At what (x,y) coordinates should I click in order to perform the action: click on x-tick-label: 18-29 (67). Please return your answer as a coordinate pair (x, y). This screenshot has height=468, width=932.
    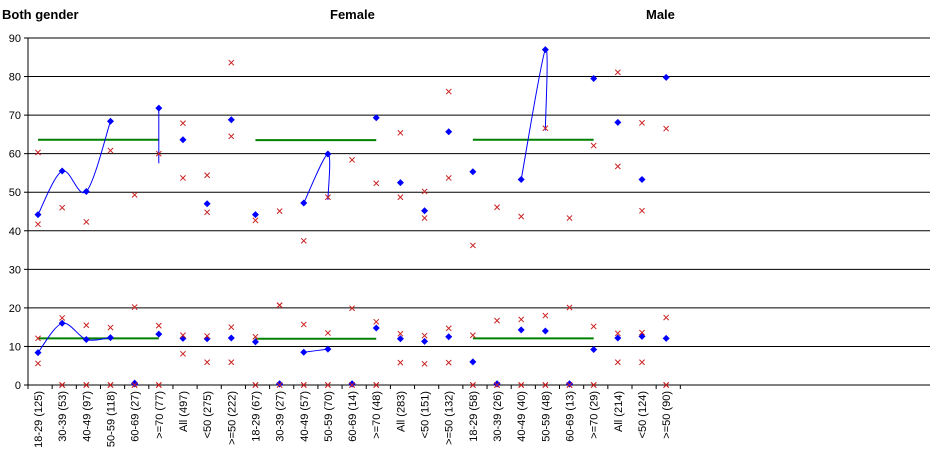
    Looking at the image, I should click on (256, 416).